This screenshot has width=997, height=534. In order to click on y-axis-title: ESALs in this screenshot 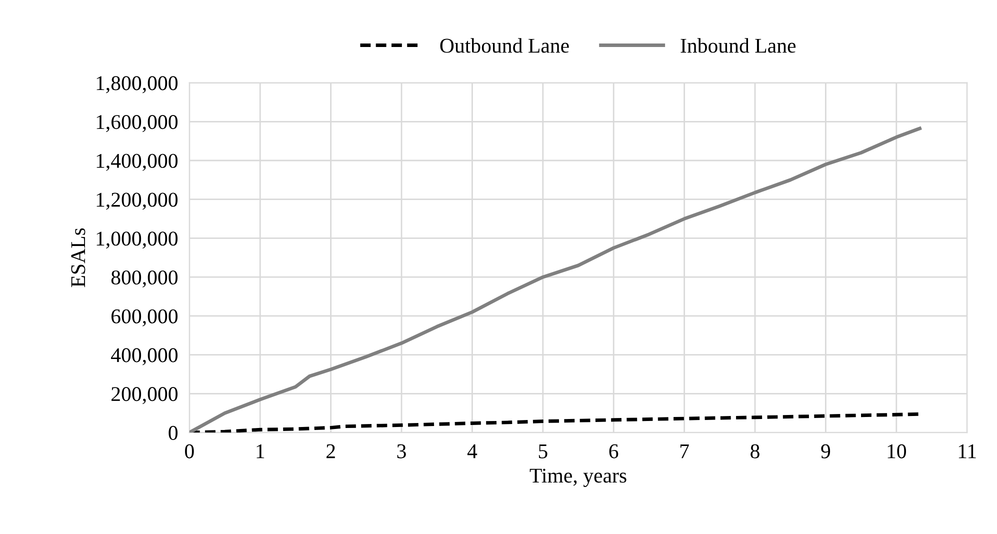, I will do `click(78, 258)`.